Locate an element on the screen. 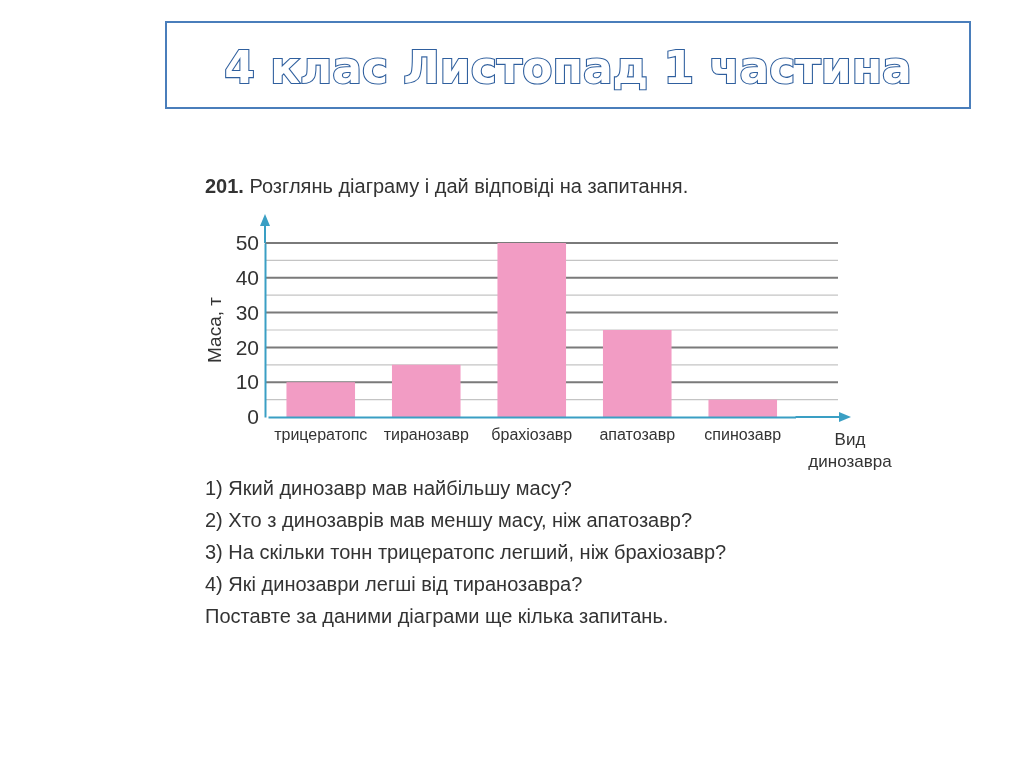 The height and width of the screenshot is (767, 1024). text: Поставте за даними діаграми ще кілька запитань. is located at coordinates (437, 616).